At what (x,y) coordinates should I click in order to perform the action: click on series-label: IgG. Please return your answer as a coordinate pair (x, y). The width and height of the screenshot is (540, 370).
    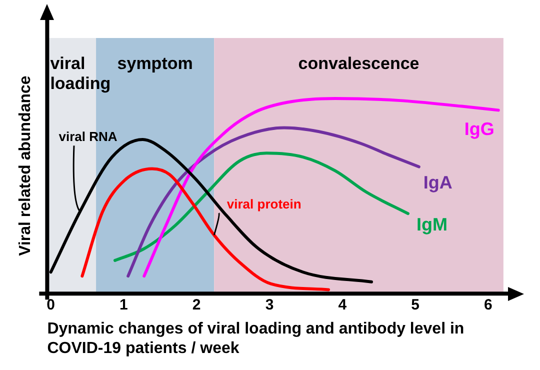
    Looking at the image, I should click on (479, 129).